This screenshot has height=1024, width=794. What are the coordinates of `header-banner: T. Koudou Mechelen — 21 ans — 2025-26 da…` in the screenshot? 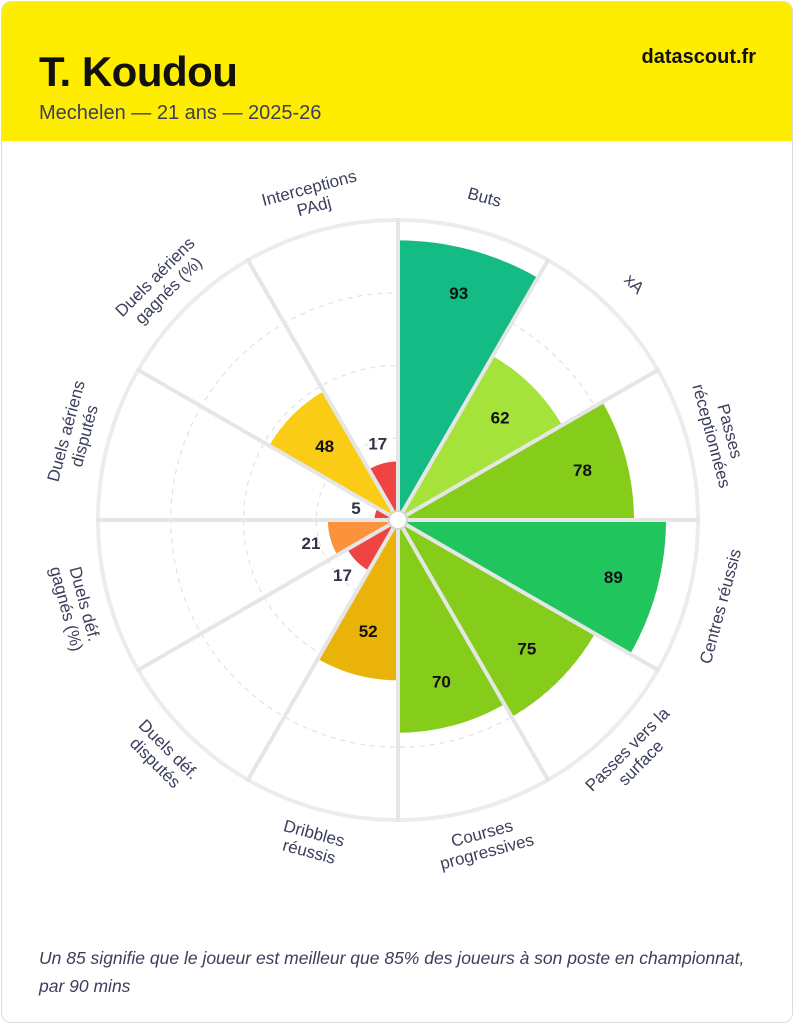 It's located at (397, 71).